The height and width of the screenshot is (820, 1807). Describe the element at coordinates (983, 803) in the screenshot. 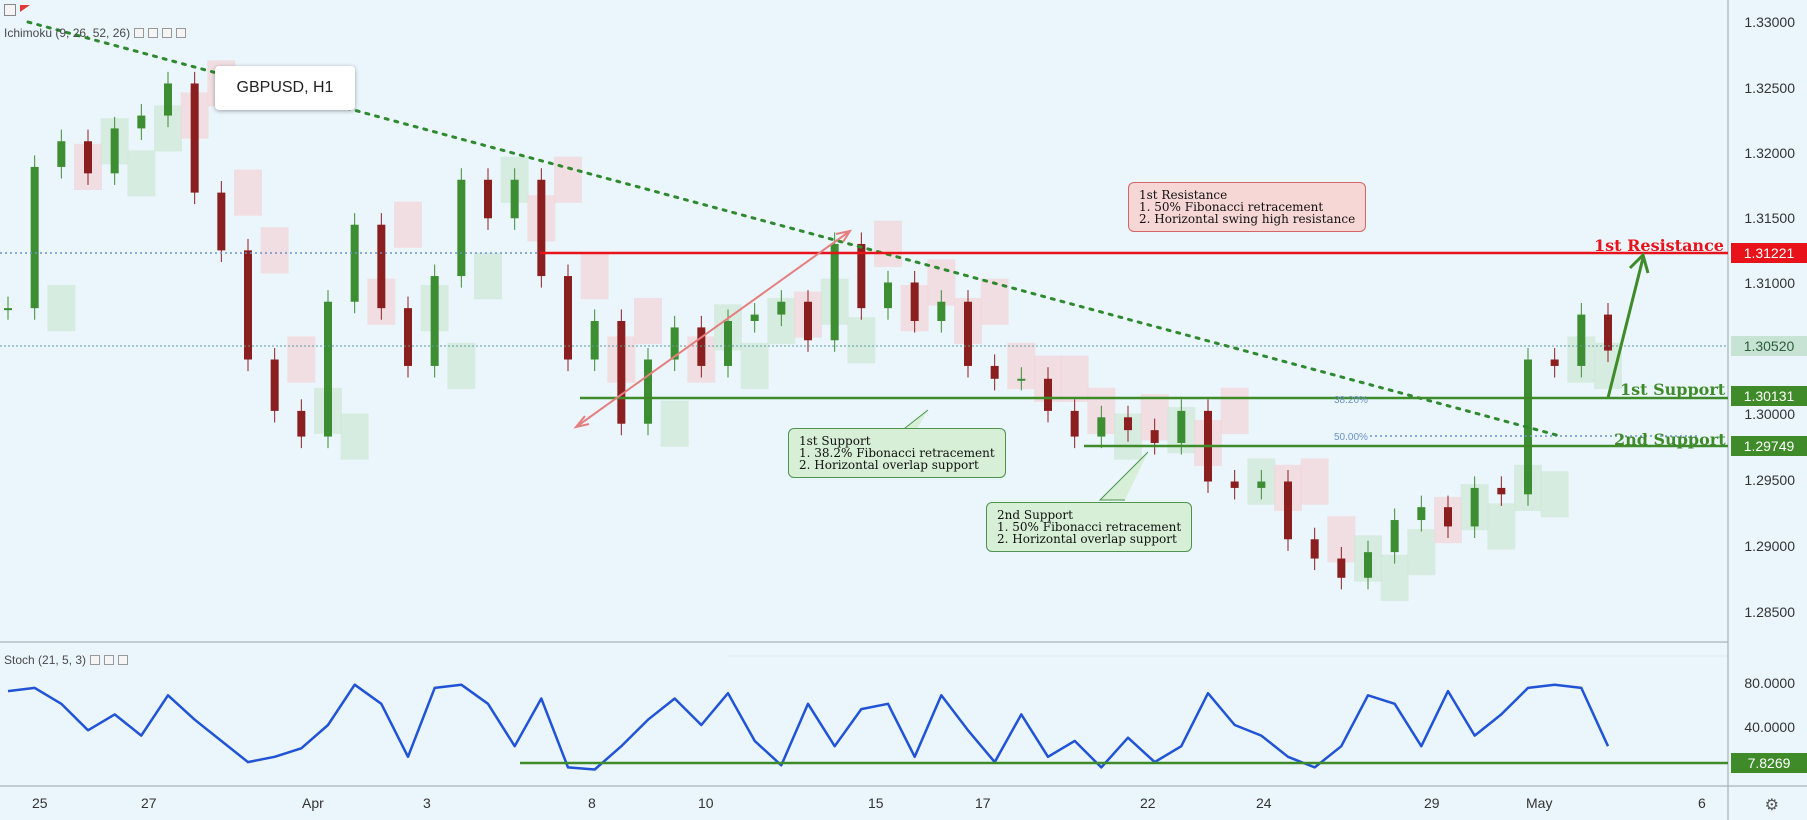

I see `date-axis-label: 17` at that location.